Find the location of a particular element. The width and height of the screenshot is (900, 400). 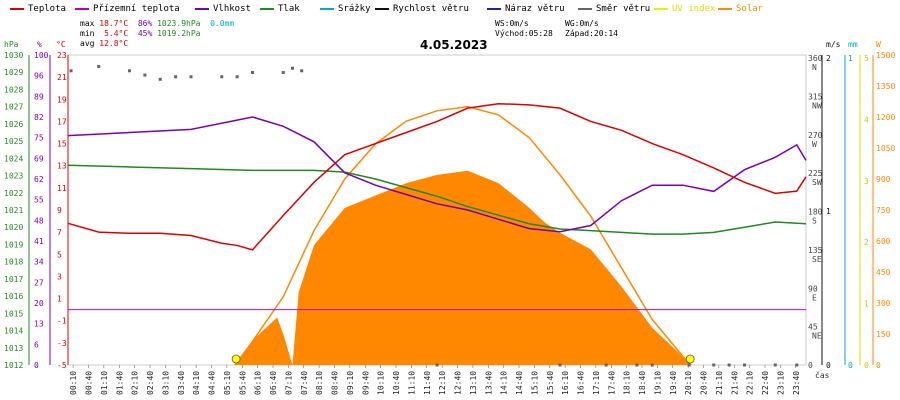

legend-label: Vlhkost is located at coordinates (232, 9).